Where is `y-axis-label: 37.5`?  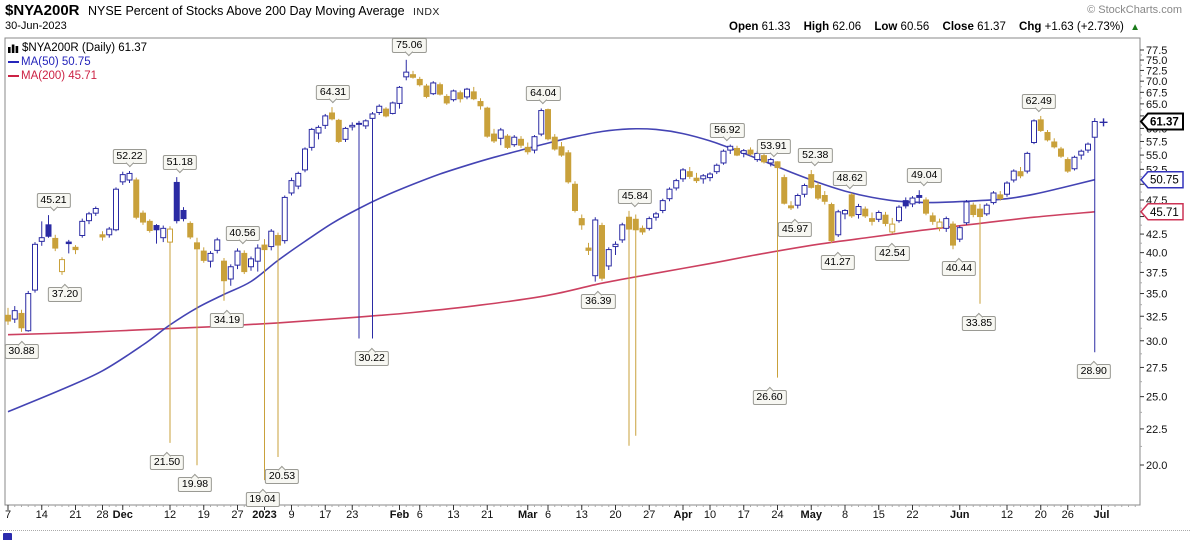
y-axis-label: 37.5 is located at coordinates (1156, 273).